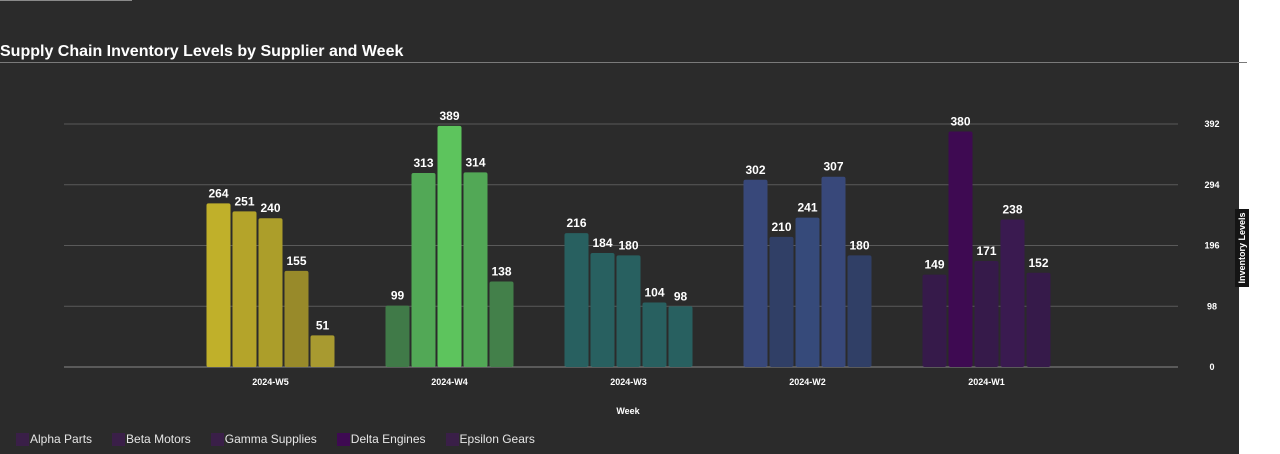 This screenshot has width=1280, height=454. What do you see at coordinates (986, 251) in the screenshot?
I see `data-label: 171` at bounding box center [986, 251].